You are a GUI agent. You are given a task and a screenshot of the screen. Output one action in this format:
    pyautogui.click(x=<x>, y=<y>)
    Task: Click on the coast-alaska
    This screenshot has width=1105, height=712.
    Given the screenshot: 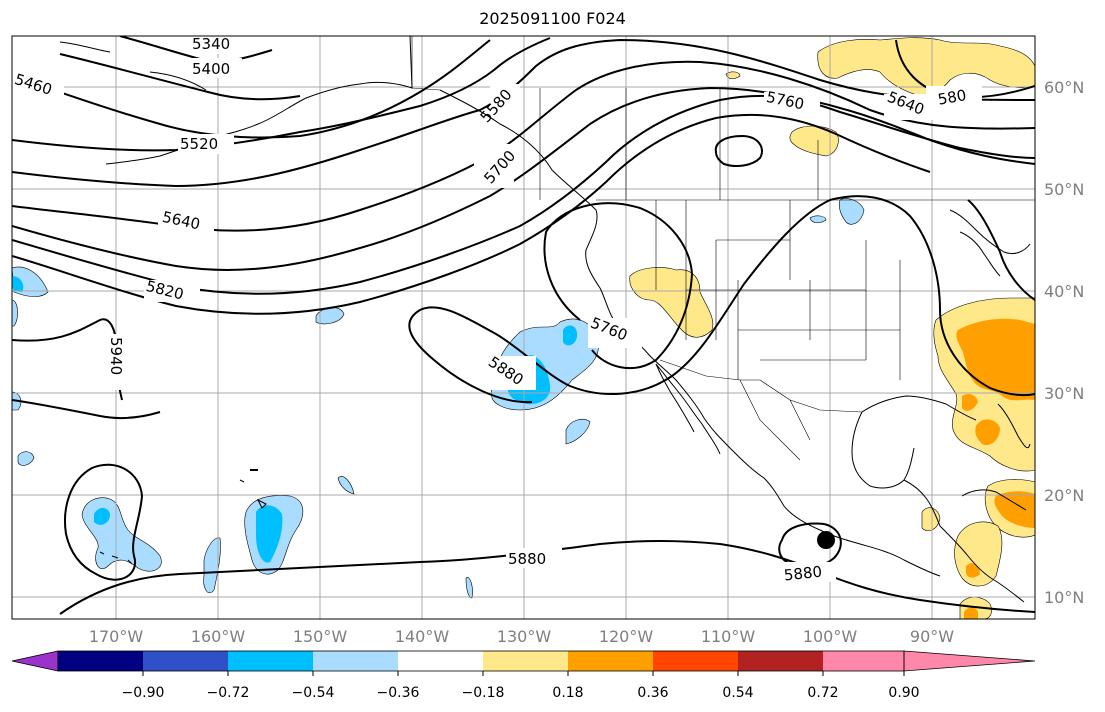 What is the action you would take?
    pyautogui.click(x=236, y=100)
    